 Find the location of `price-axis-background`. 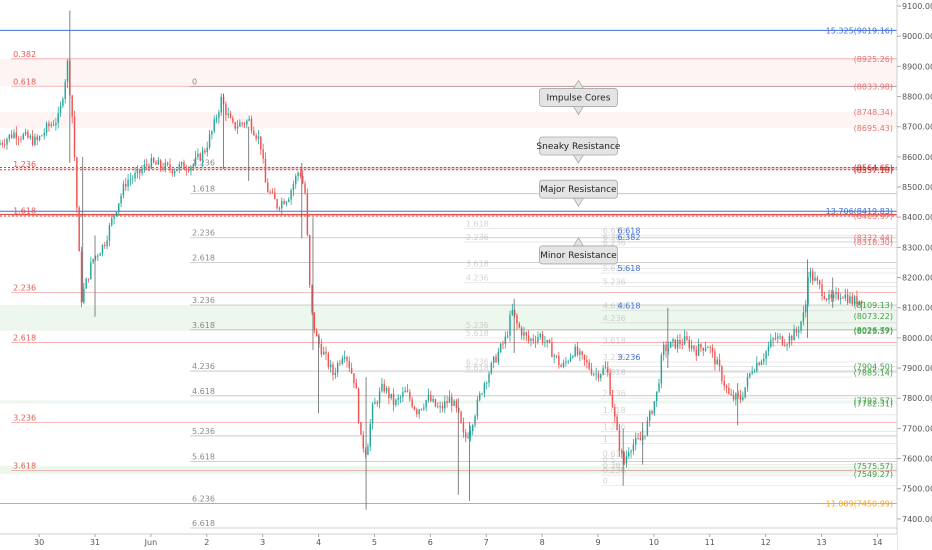

price-axis-background is located at coordinates (914, 275).